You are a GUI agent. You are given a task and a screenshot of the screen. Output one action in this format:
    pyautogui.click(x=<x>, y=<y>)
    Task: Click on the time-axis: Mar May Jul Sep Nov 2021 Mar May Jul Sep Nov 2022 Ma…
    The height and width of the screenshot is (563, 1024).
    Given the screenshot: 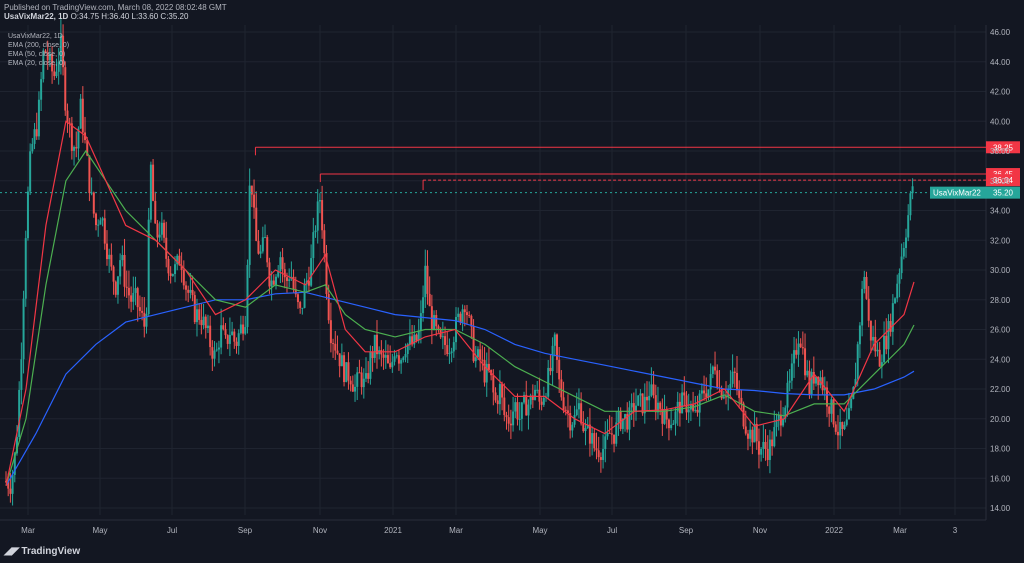 What is the action you would take?
    pyautogui.click(x=489, y=530)
    